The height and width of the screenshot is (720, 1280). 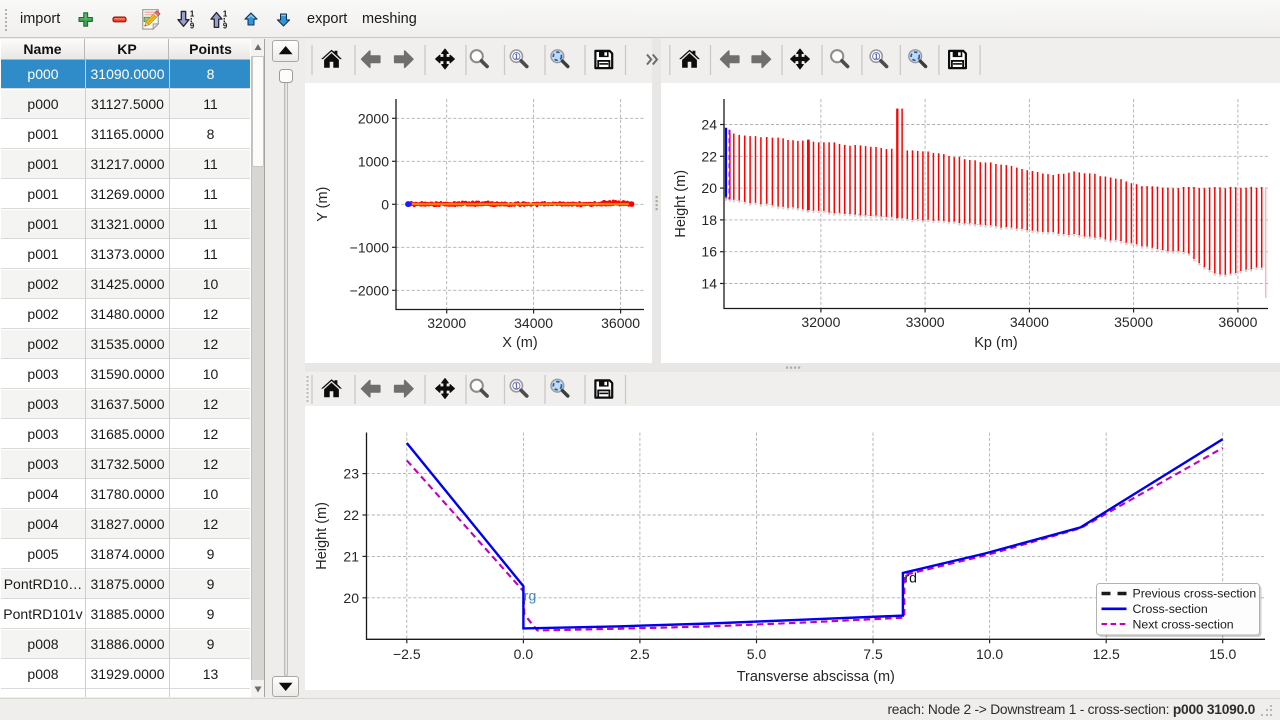 What do you see at coordinates (709, 220) in the screenshot?
I see `svg-text: 18` at bounding box center [709, 220].